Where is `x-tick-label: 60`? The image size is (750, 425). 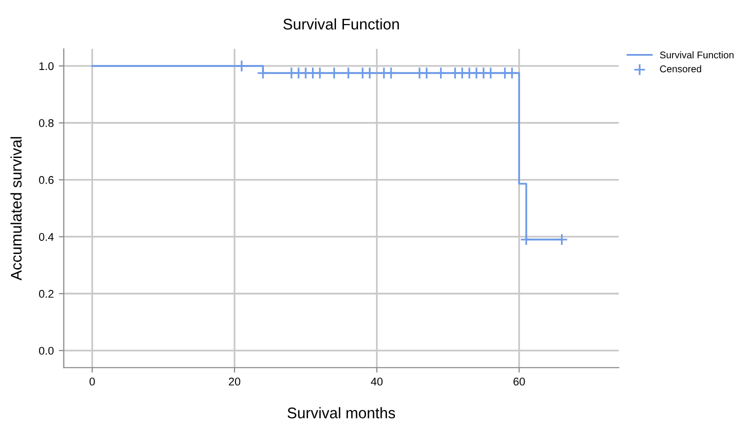
x-tick-label: 60 is located at coordinates (519, 382).